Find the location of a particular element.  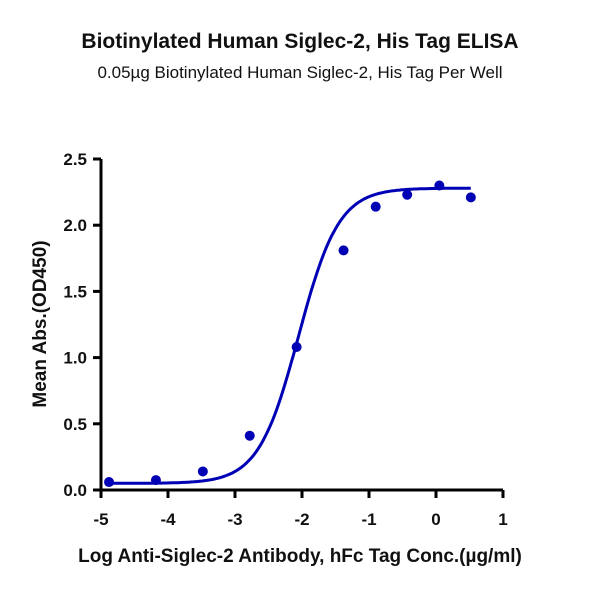

y-tick-label: 1.0 is located at coordinates (75, 358).